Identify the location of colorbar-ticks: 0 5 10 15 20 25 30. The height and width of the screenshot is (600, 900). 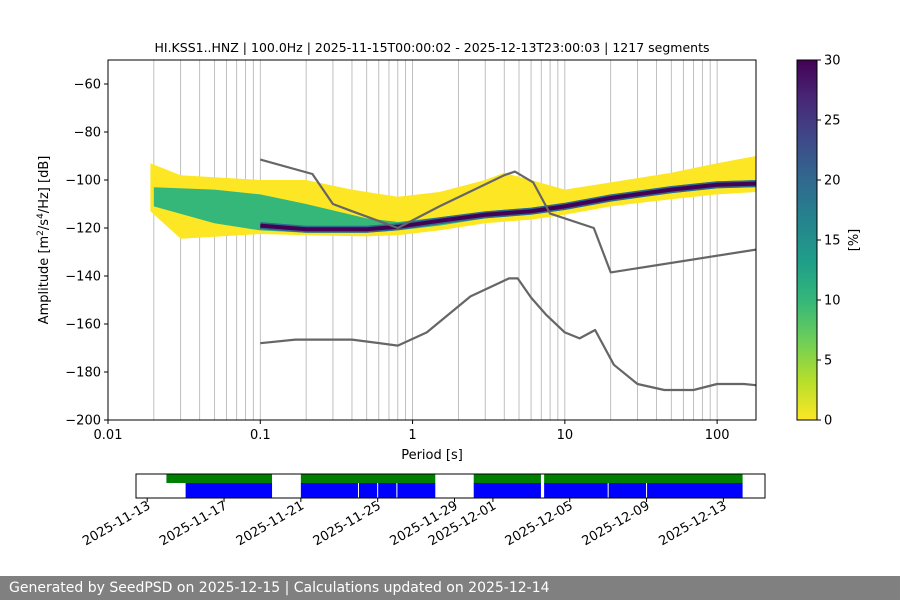
(829, 241).